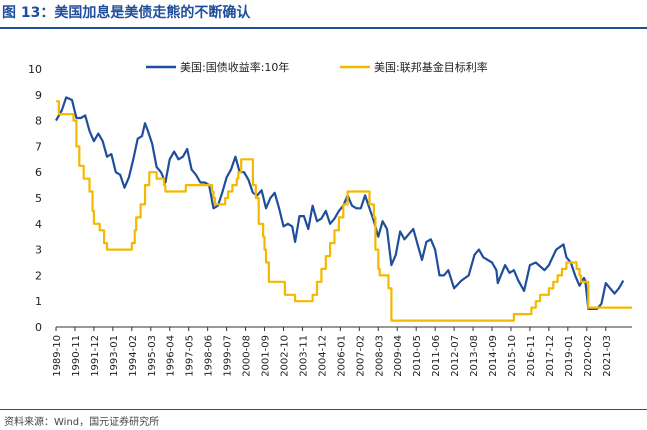  What do you see at coordinates (38, 198) in the screenshot?
I see `y-tick-label: 5` at bounding box center [38, 198].